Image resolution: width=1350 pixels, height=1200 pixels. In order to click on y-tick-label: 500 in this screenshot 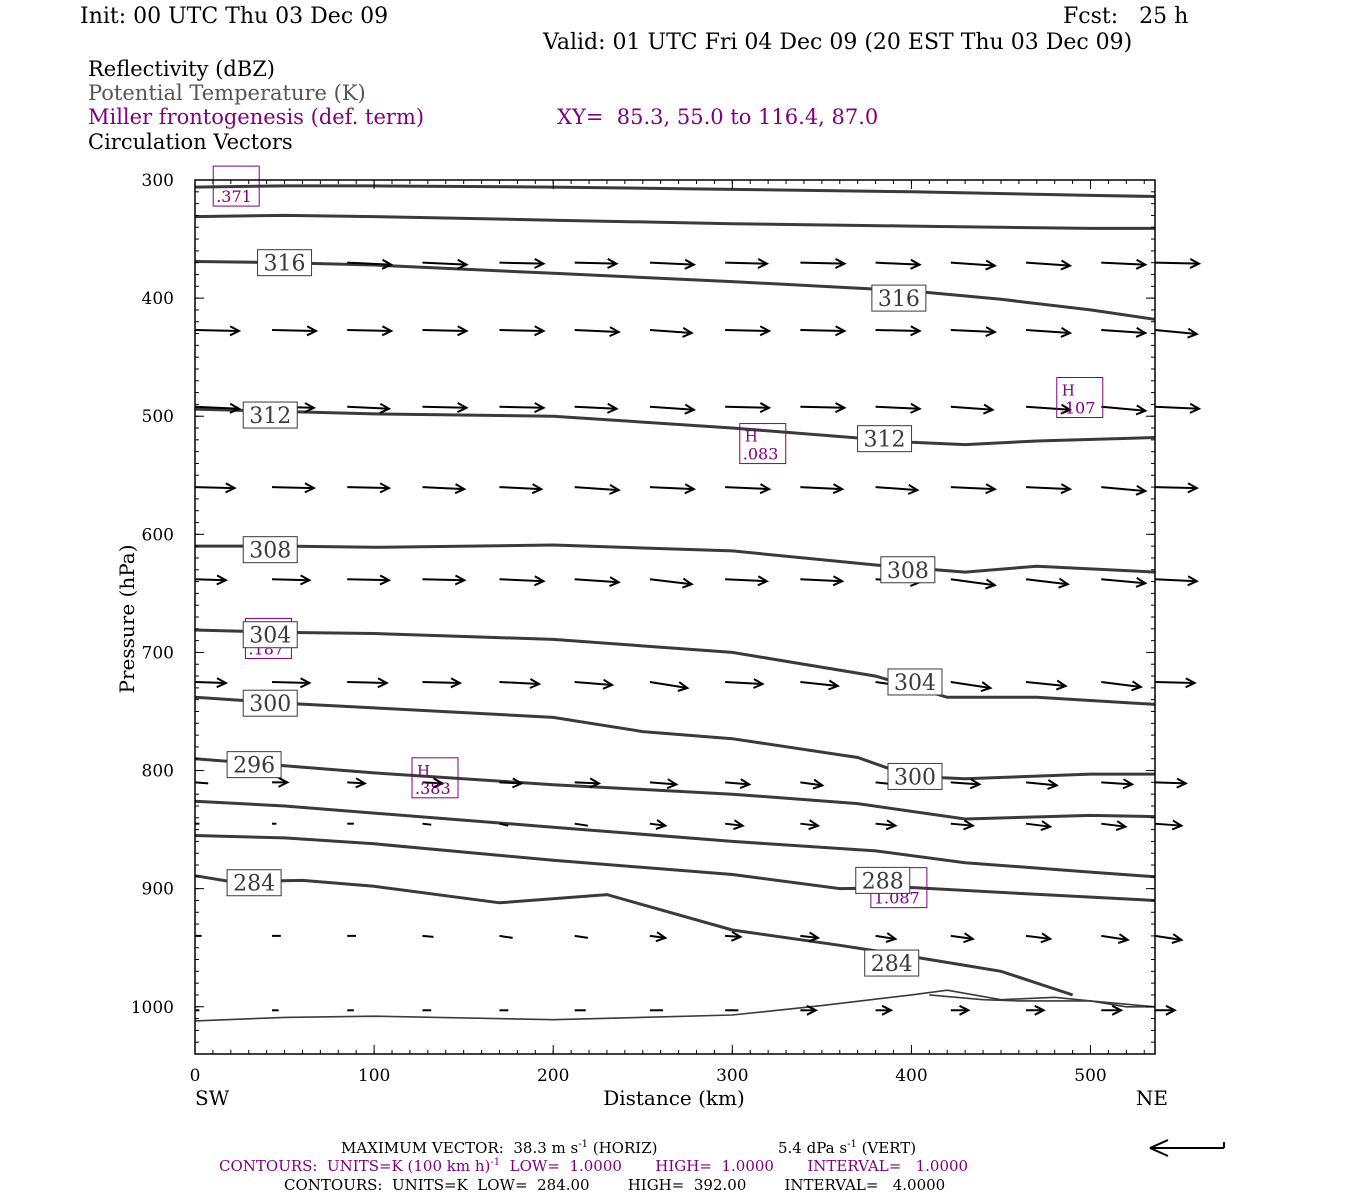, I will do `click(158, 417)`.